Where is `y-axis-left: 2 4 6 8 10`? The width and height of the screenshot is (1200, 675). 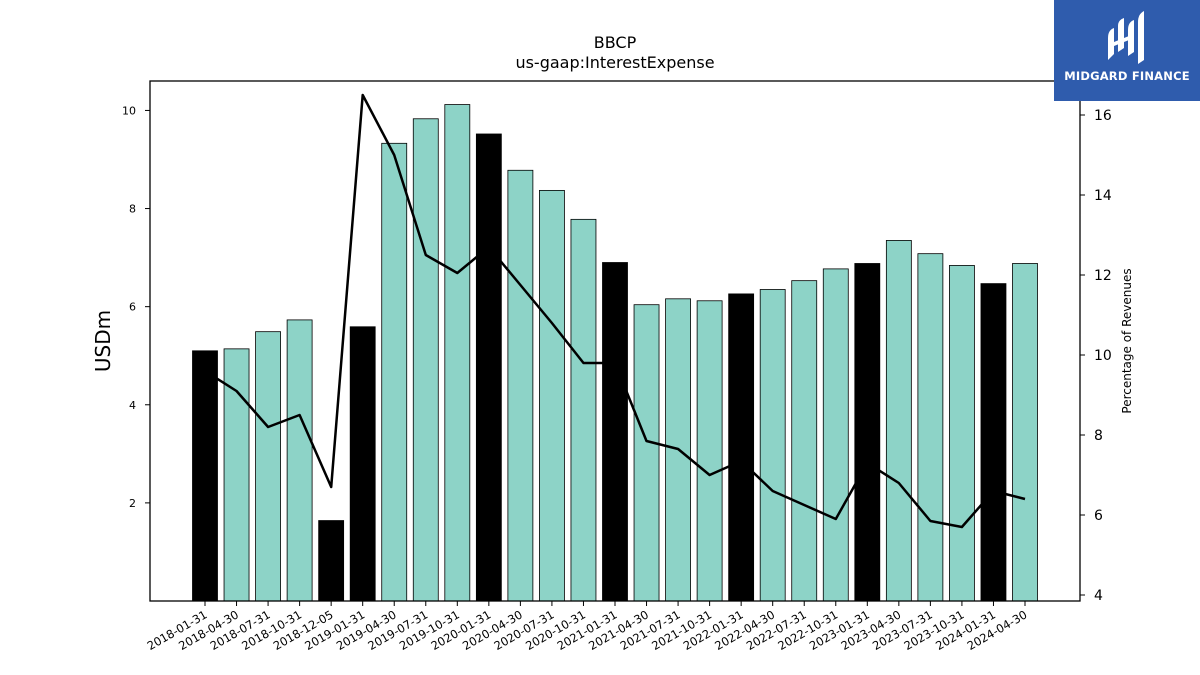
y-axis-left: 2 4 6 8 10 is located at coordinates (136, 307).